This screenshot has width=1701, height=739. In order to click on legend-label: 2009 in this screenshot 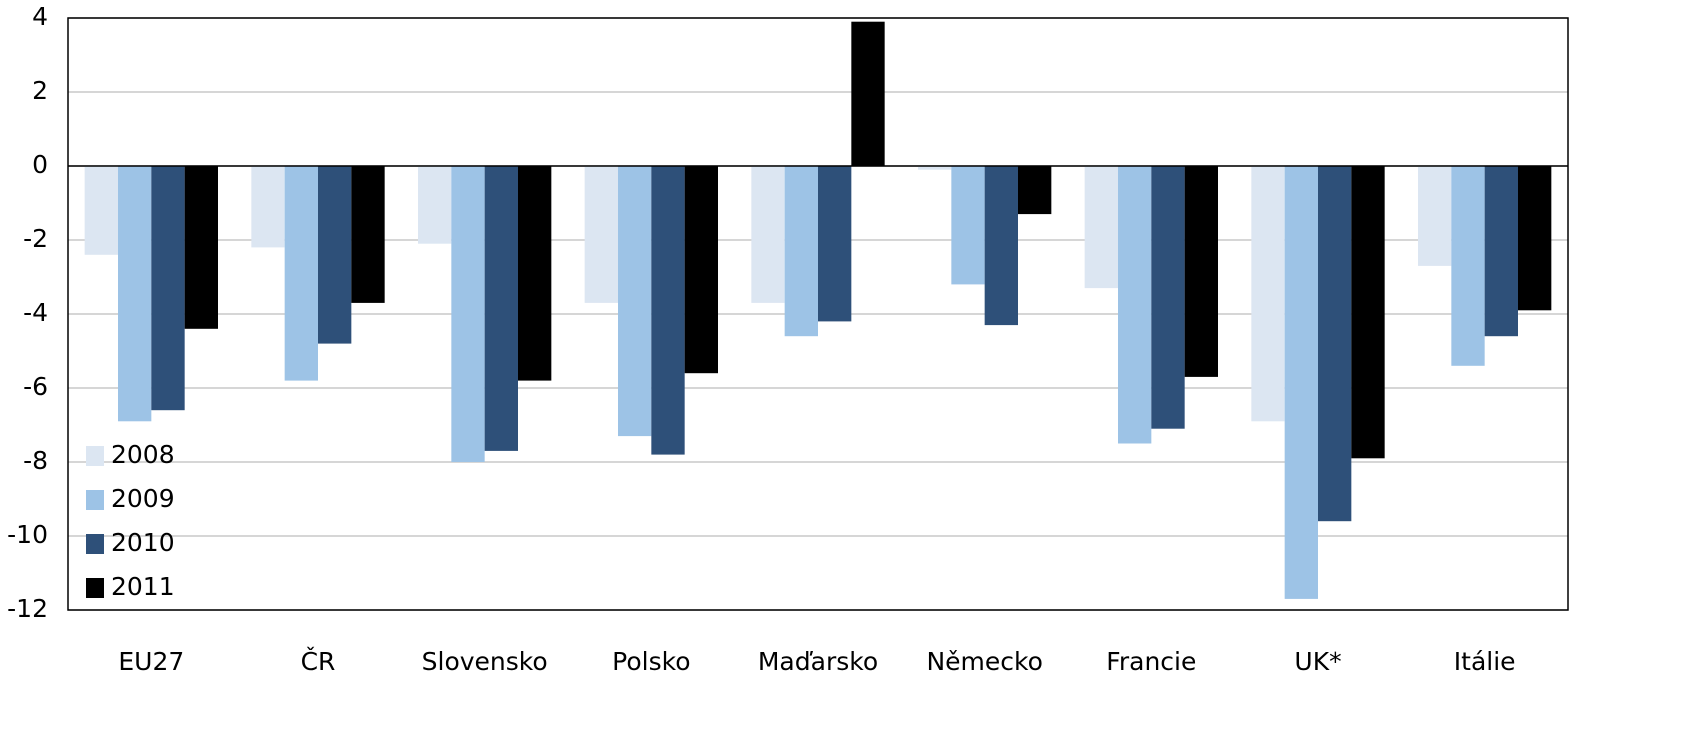, I will do `click(143, 498)`.